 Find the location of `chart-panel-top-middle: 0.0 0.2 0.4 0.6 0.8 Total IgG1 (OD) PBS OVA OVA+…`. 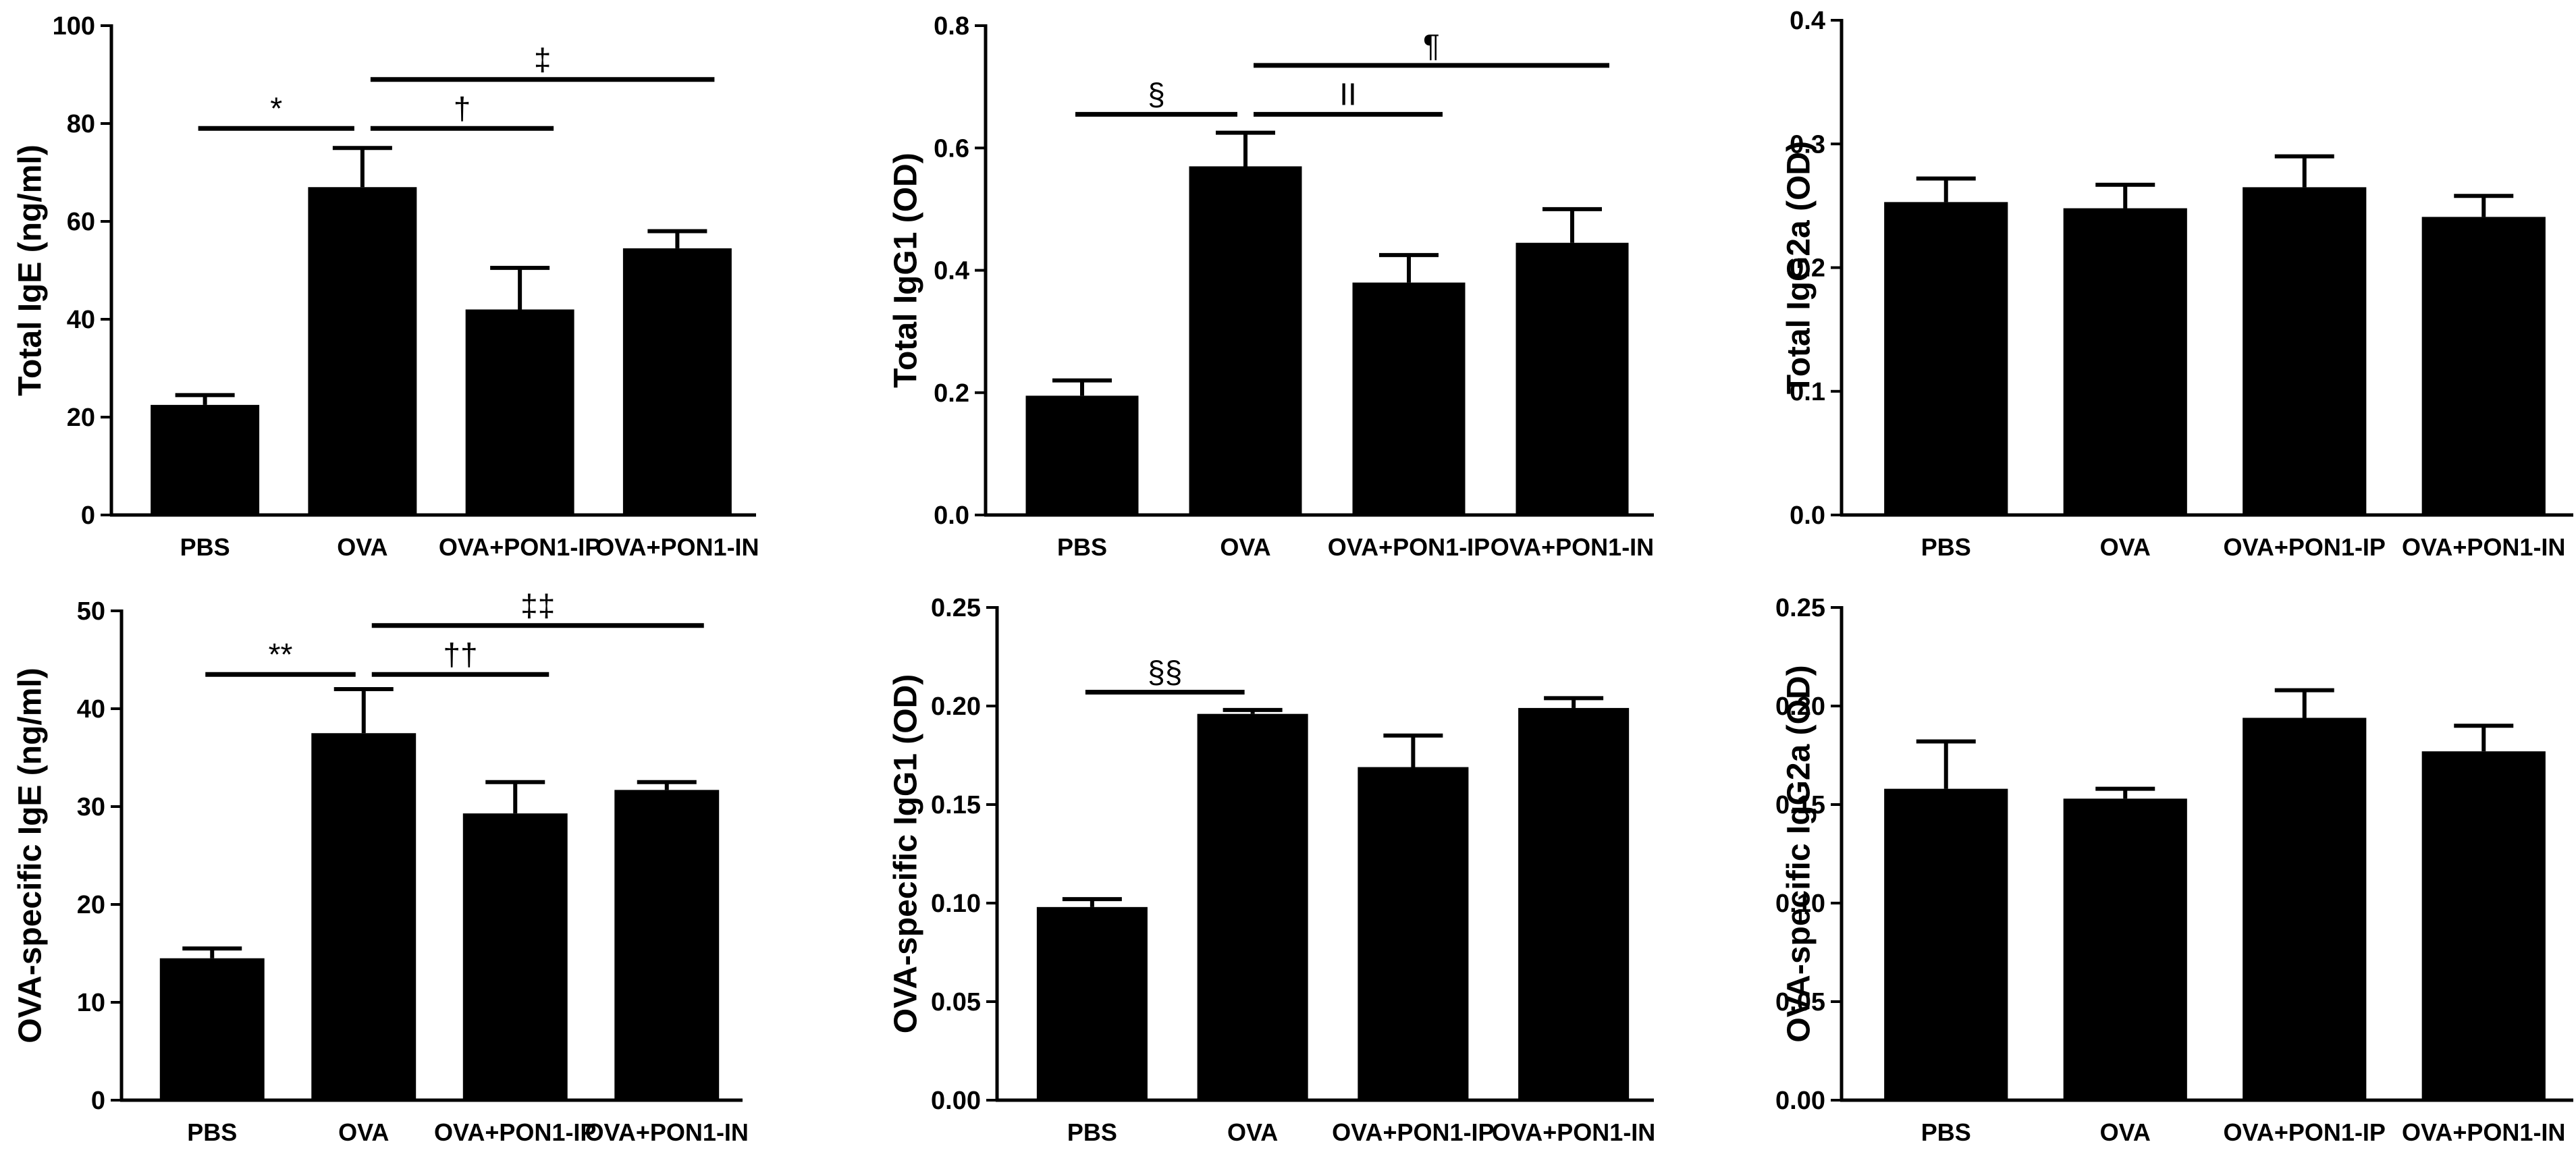

chart-panel-top-middle: 0.0 0.2 0.4 0.6 0.8 Total IgG1 (OD) PBS OVA OVA+… is located at coordinates (1271, 286).